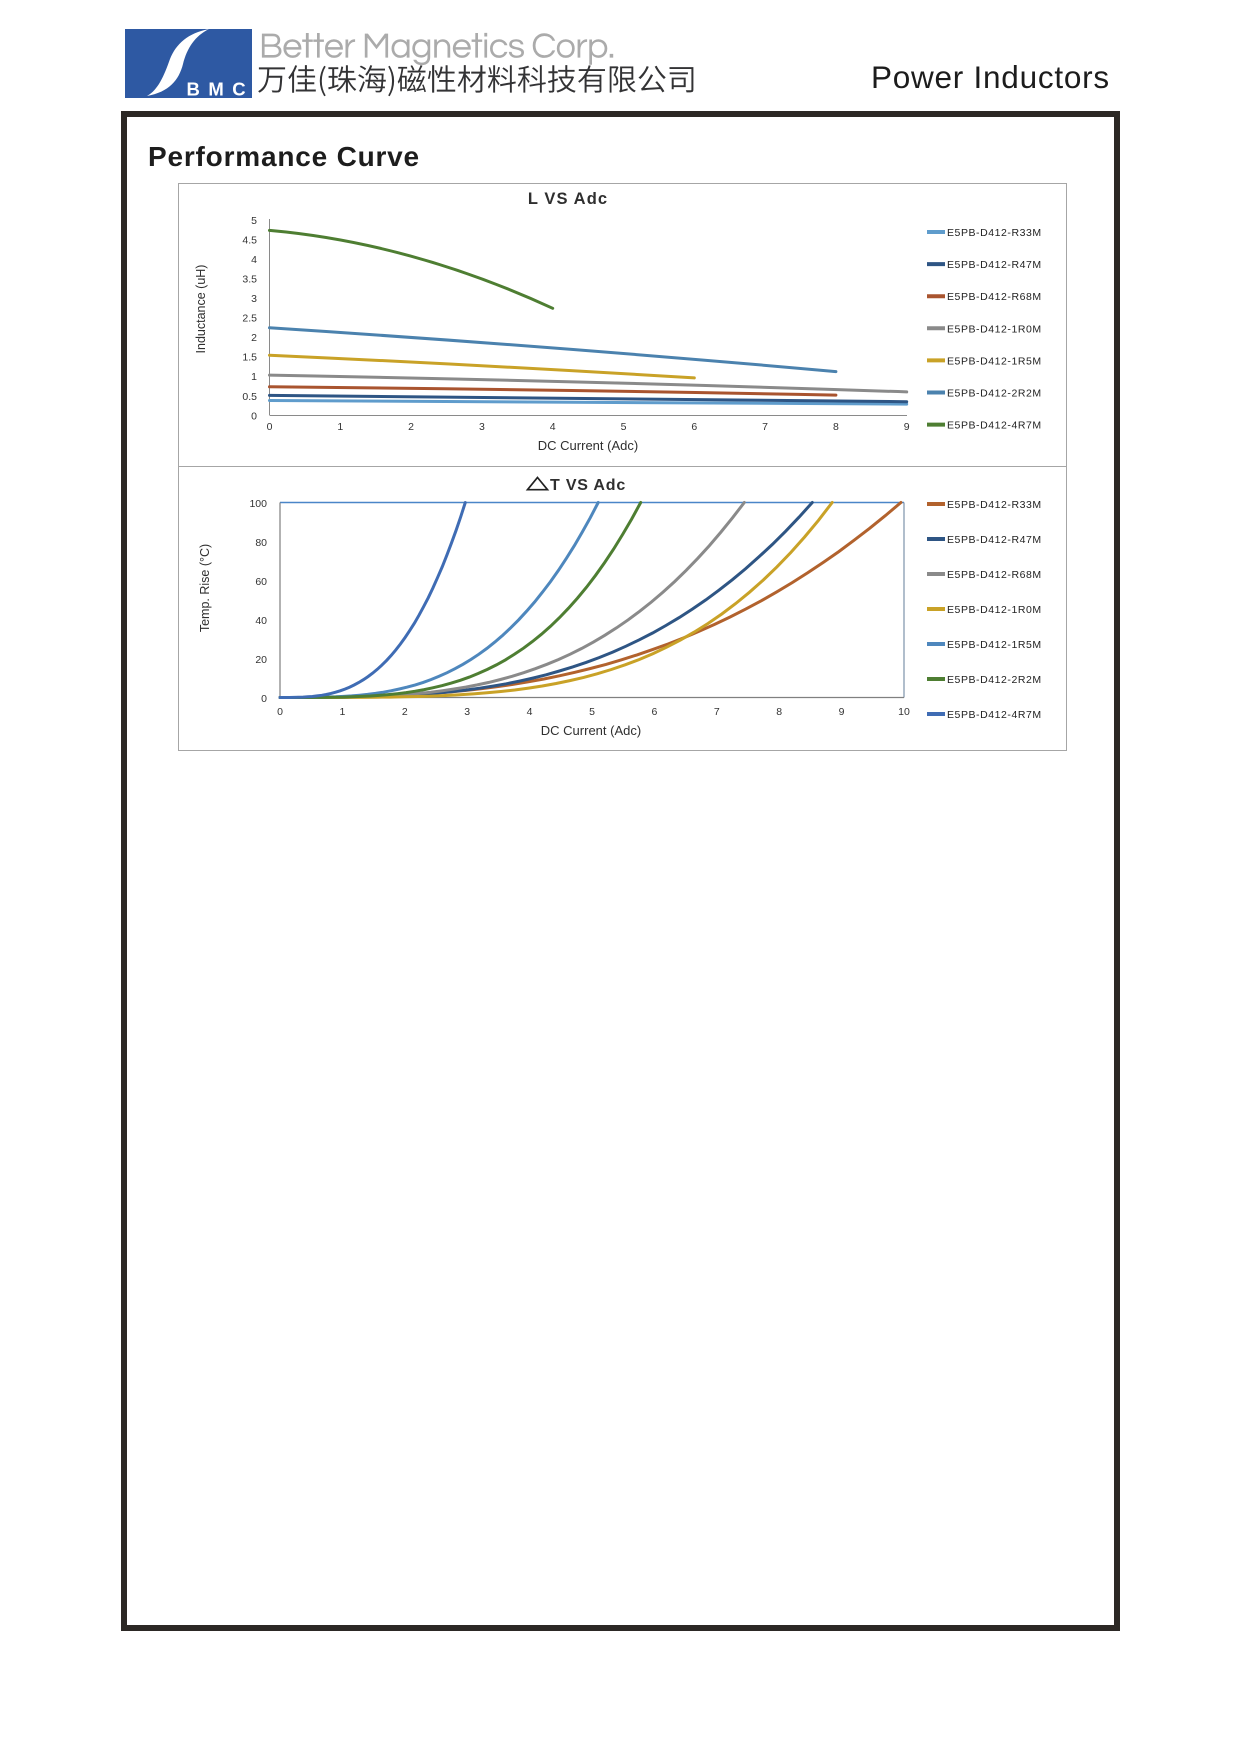 Image resolution: width=1241 pixels, height=1755 pixels. I want to click on svg-text: 2.5, so click(249, 319).